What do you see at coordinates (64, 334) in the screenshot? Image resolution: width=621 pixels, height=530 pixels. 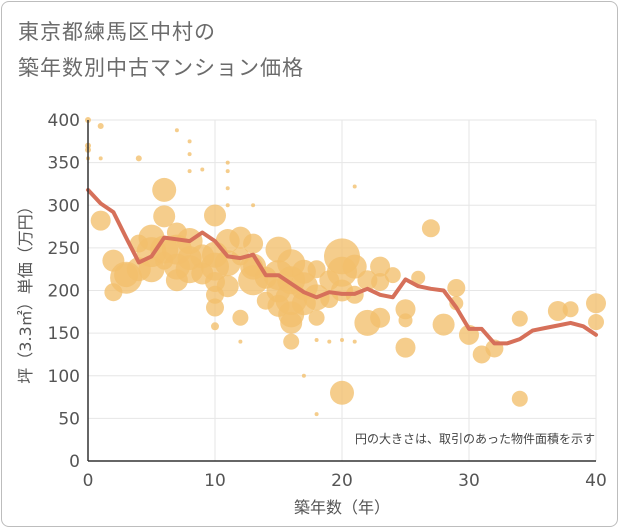 I see `y-tick-label: 150` at bounding box center [64, 334].